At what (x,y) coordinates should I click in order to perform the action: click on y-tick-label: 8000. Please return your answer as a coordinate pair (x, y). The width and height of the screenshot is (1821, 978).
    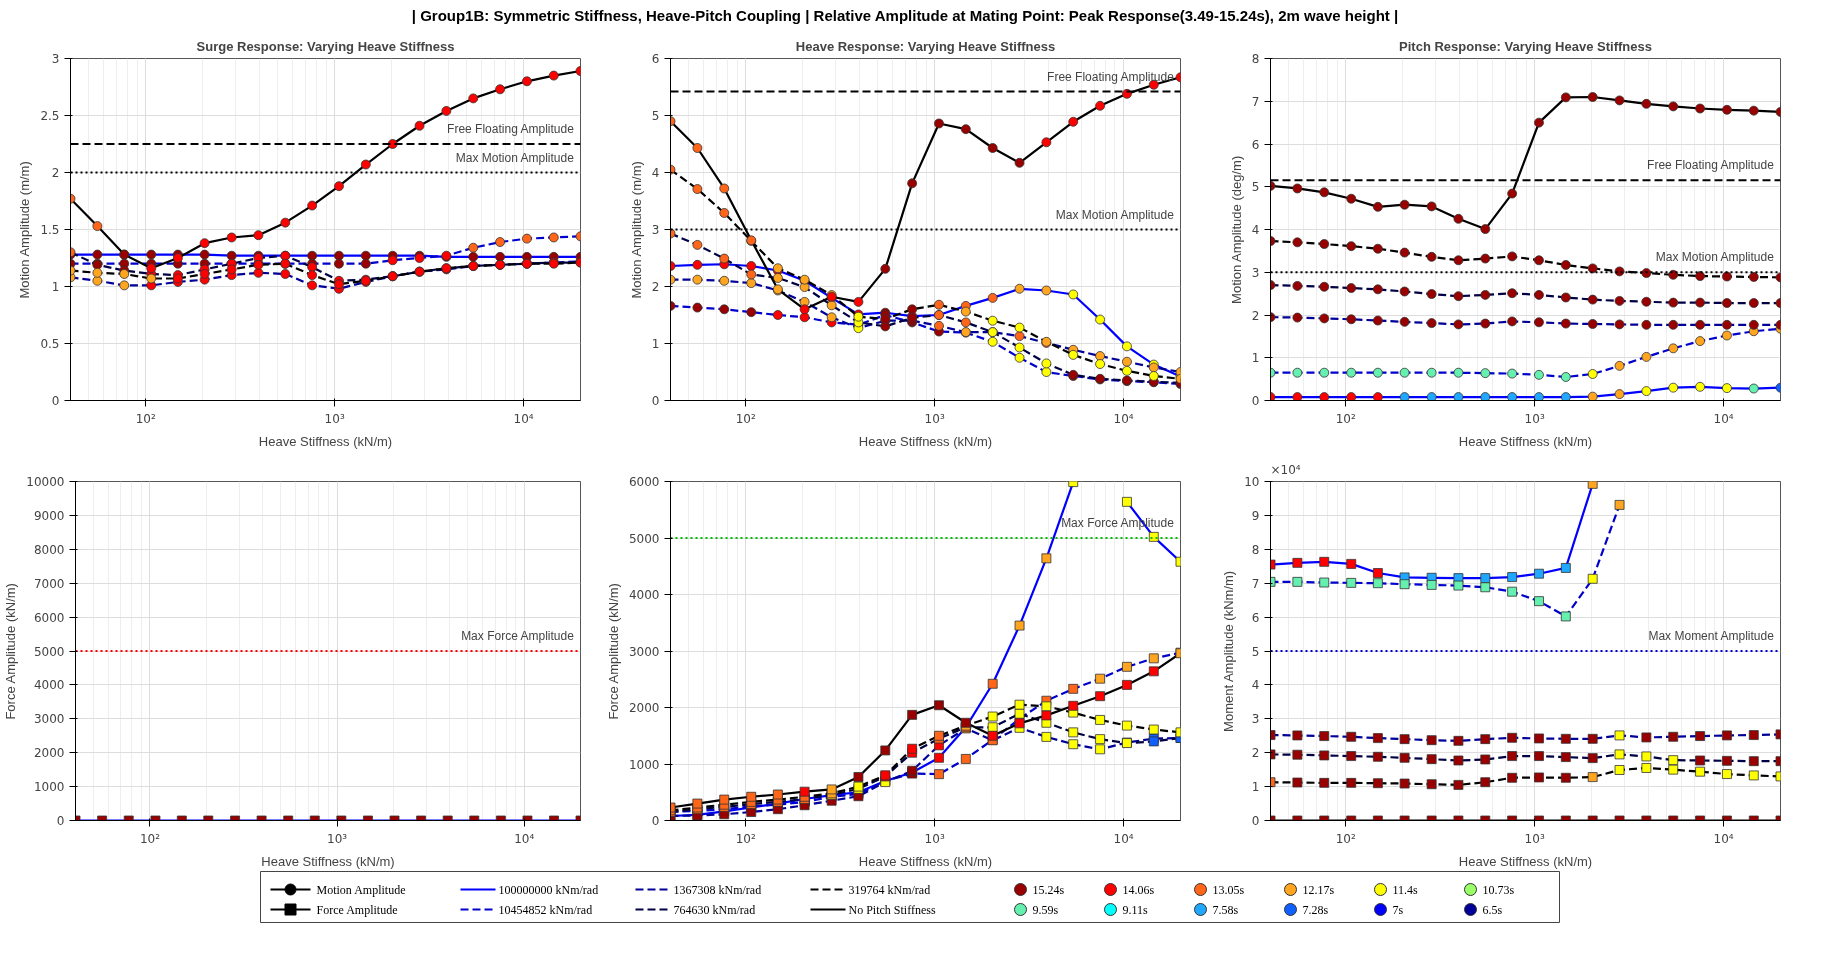
    Looking at the image, I should click on (49, 550).